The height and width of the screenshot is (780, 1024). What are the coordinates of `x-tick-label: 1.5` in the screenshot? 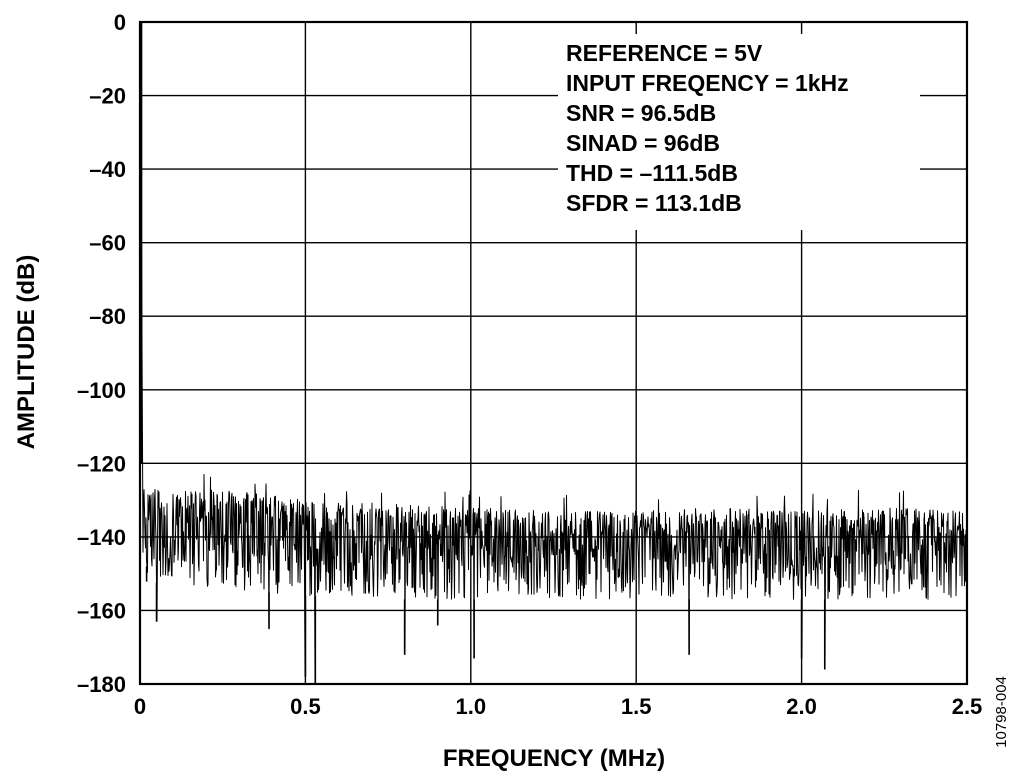 It's located at (636, 706).